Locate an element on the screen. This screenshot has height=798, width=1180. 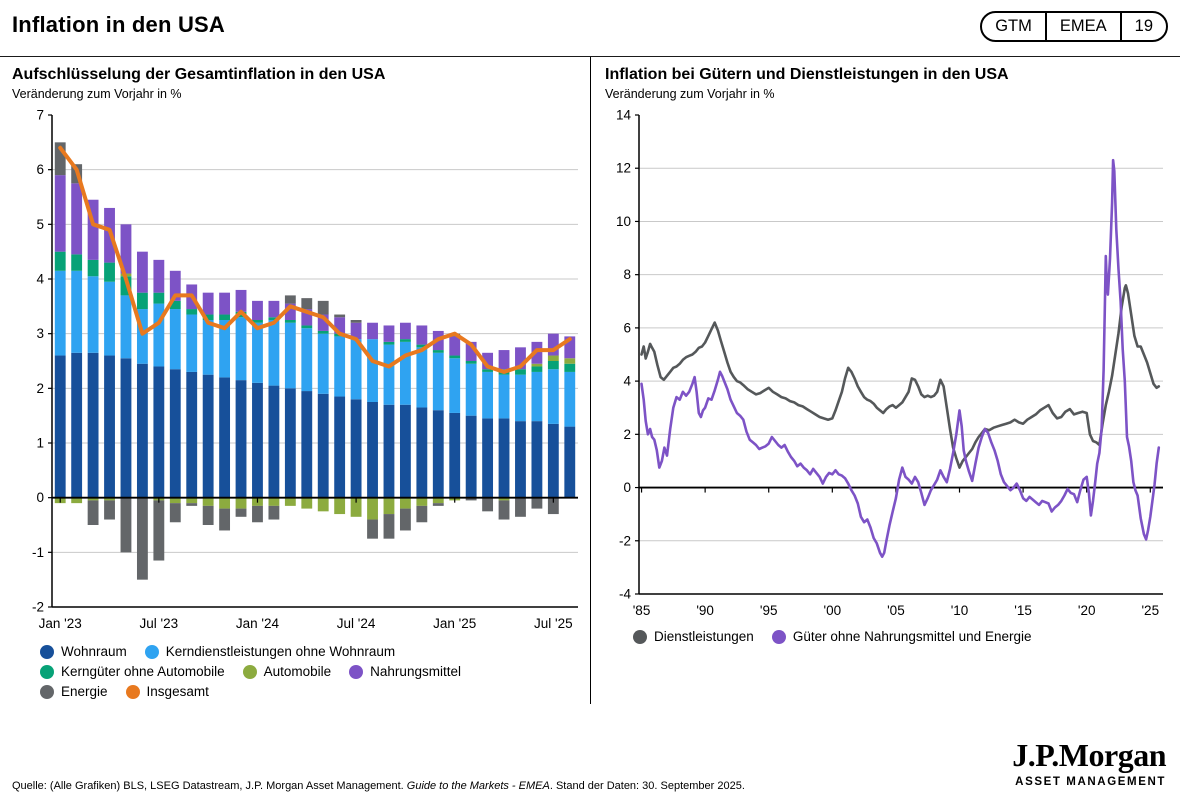
legend-item: Insgesamt is located at coordinates (167, 691).